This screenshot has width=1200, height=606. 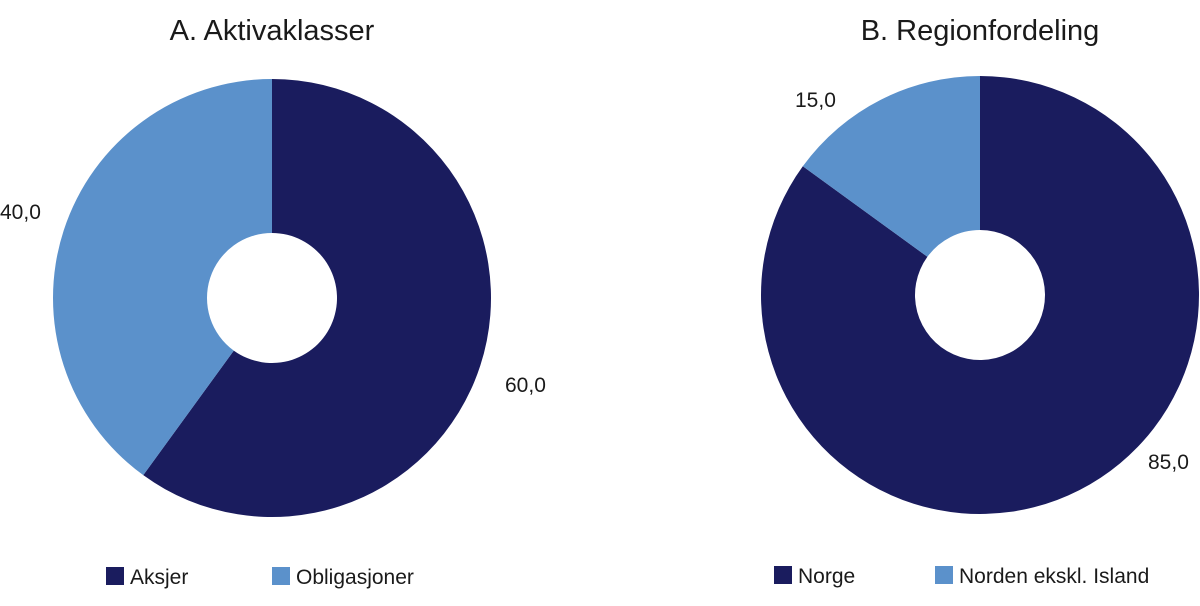 I want to click on legend-label-norge: Norge, so click(x=826, y=576).